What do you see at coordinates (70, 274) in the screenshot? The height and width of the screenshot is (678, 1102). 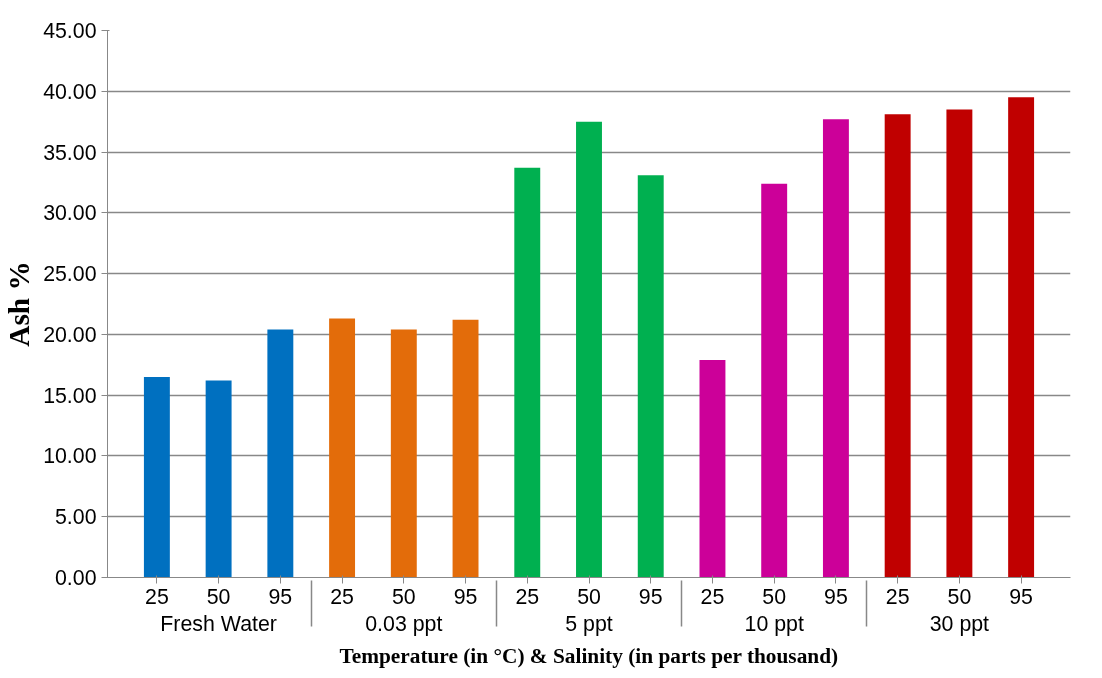 I see `y-tick-label: 25.00` at bounding box center [70, 274].